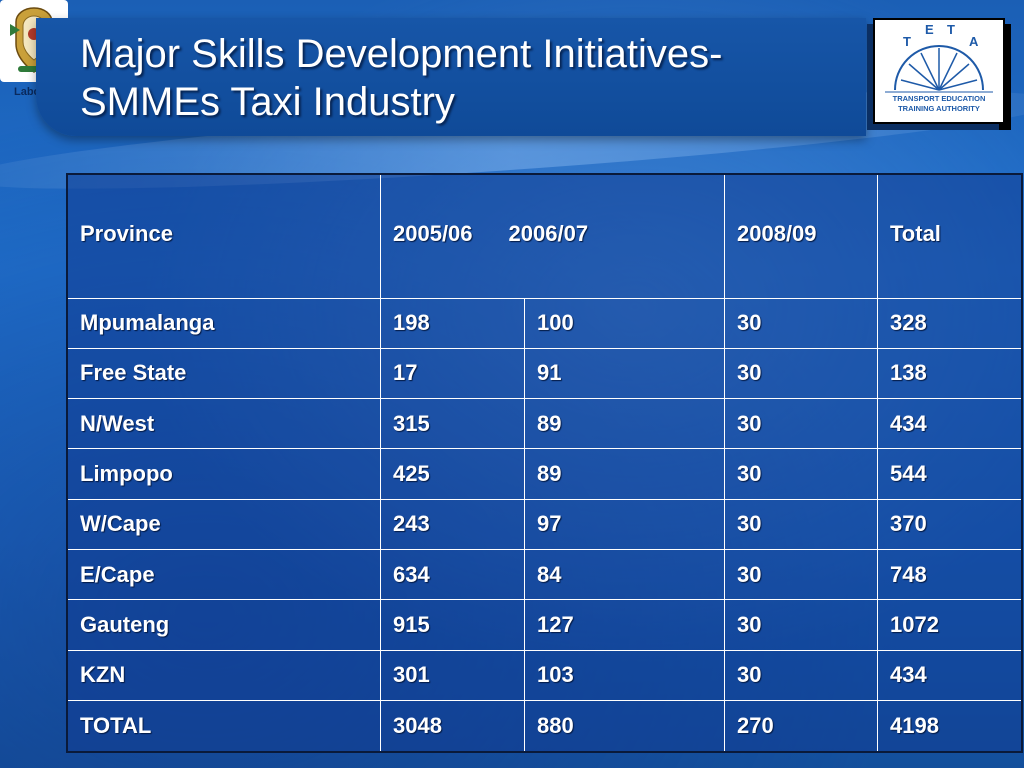 Image resolution: width=1024 pixels, height=768 pixels. What do you see at coordinates (223, 424) in the screenshot?
I see `cell-province: N/West` at bounding box center [223, 424].